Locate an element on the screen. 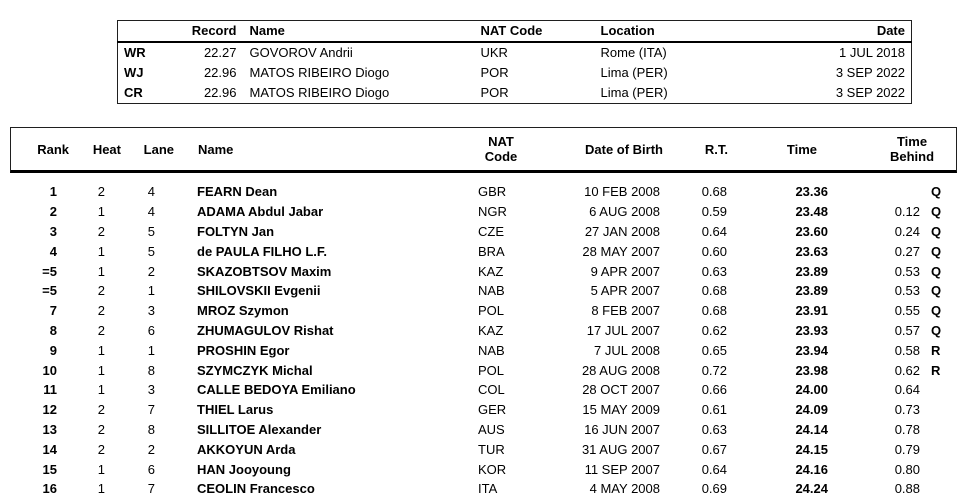  rank-cell: 13 is located at coordinates (49, 429).